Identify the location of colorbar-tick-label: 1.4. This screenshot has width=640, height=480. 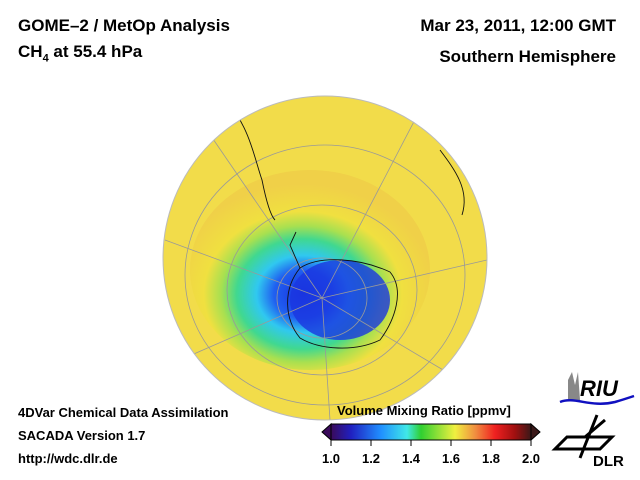
(411, 458).